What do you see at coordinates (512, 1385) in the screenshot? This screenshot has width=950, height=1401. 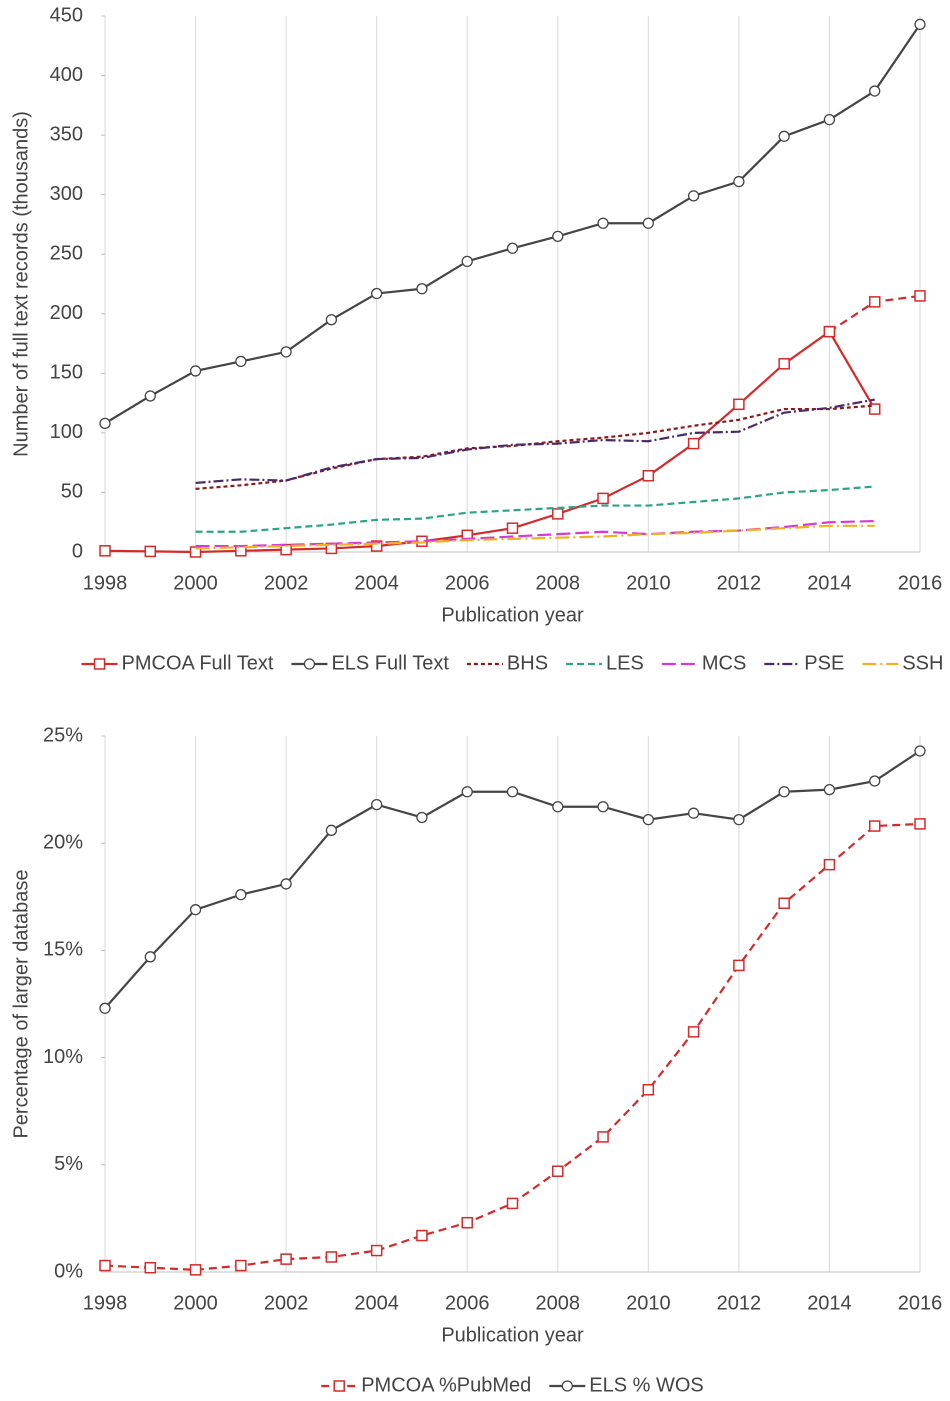 I see `legend: PMCOA %PubMed ELS % WOS` at bounding box center [512, 1385].